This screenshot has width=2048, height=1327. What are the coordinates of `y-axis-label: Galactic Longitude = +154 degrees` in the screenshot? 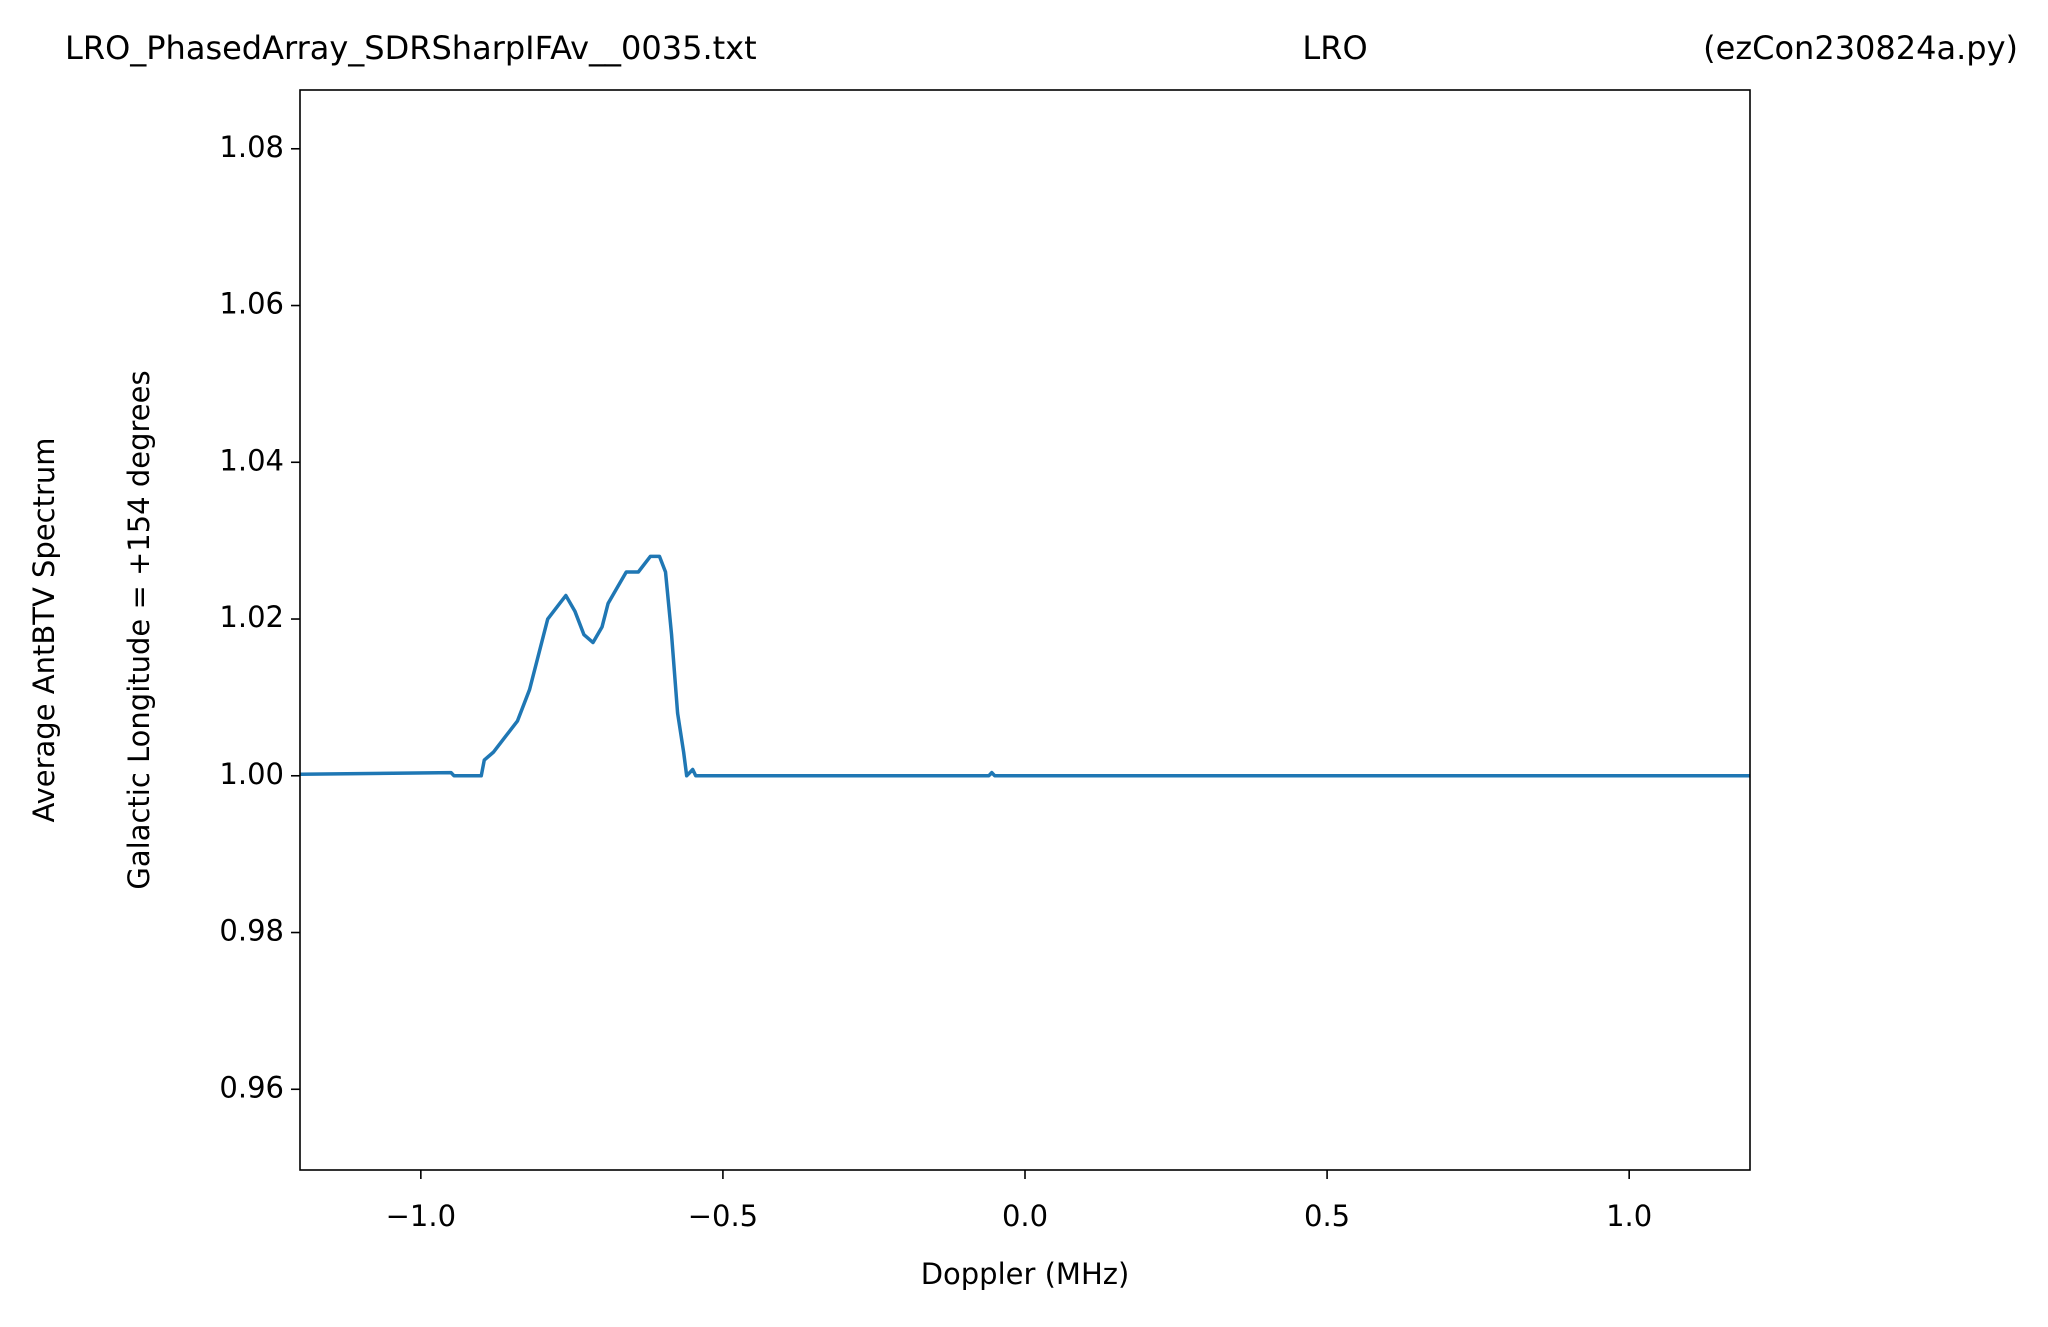 It's located at (139, 629).